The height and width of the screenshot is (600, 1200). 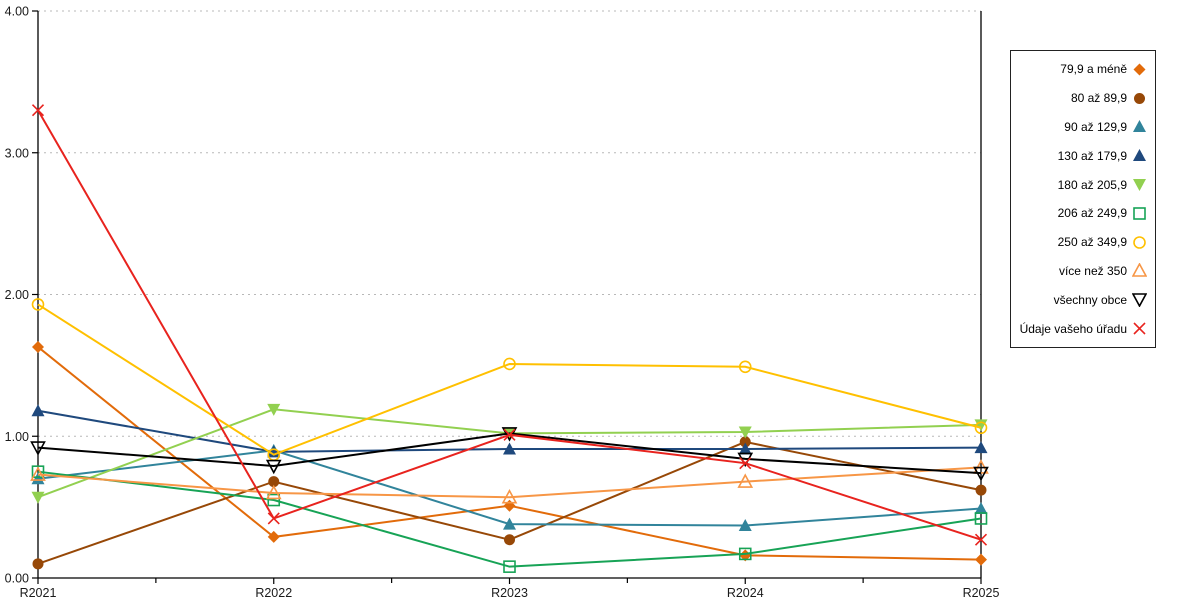 I want to click on legend-square-open-icon, so click(x=1139, y=213).